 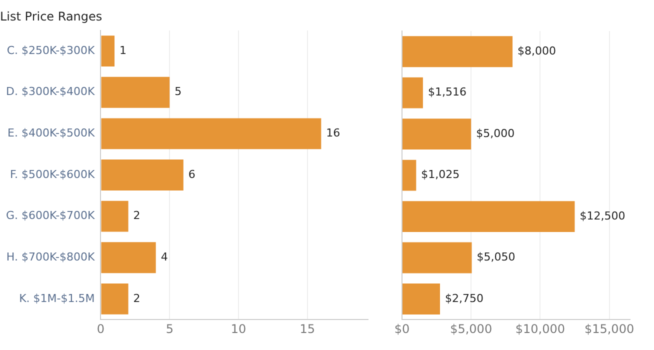 What do you see at coordinates (308, 329) in the screenshot?
I see `x-tick-label: 15` at bounding box center [308, 329].